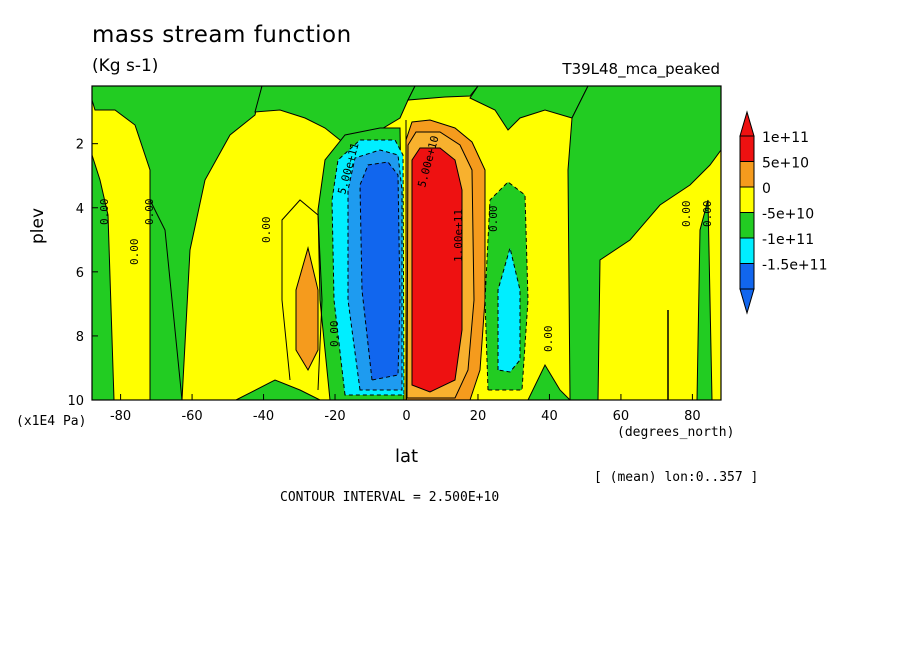  What do you see at coordinates (766, 189) in the screenshot?
I see `legend-label-2: 0` at bounding box center [766, 189].